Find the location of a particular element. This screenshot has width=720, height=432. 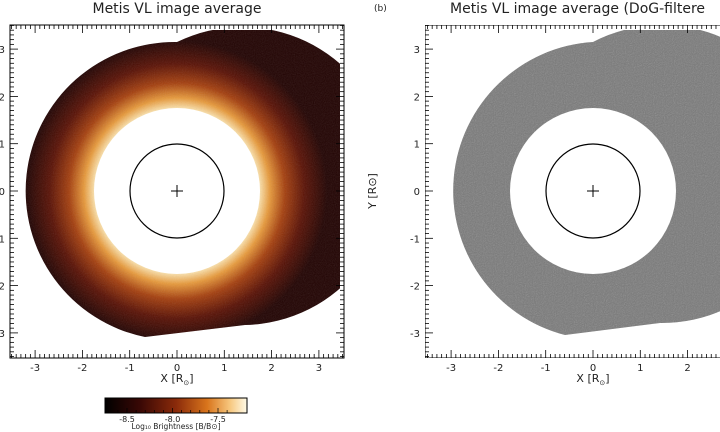

panel-b-tag: (b) is located at coordinates (380, 9).